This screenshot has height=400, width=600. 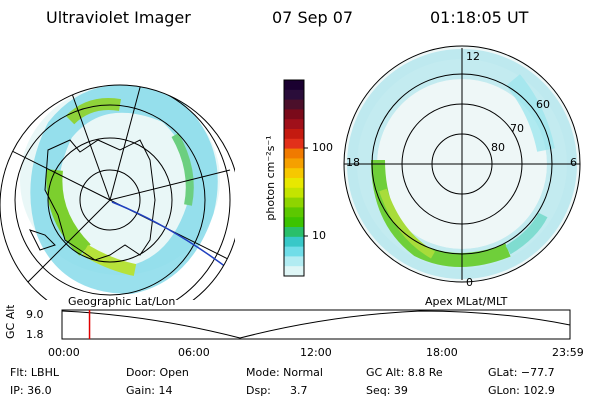 What do you see at coordinates (64, 352) in the screenshot?
I see `timeline-xtick-0000: 00:00` at bounding box center [64, 352].